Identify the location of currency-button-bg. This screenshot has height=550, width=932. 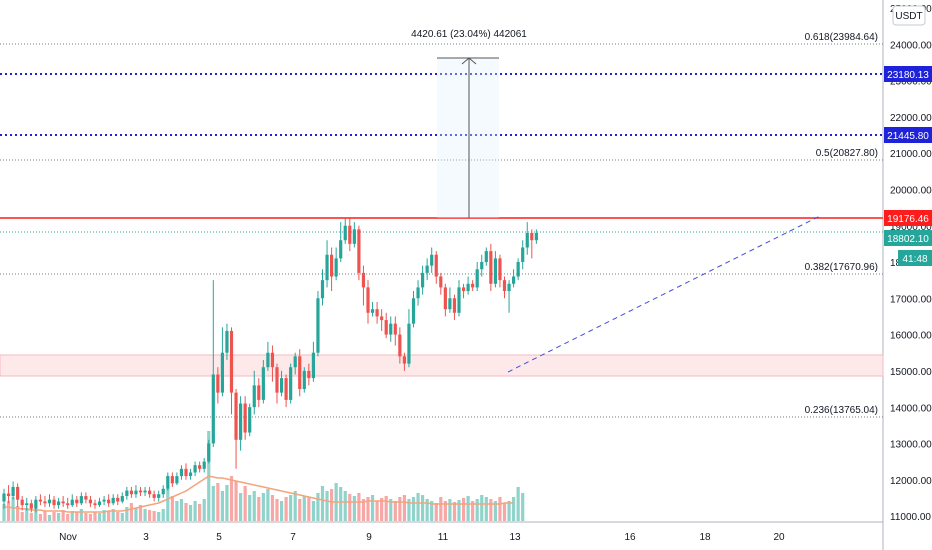
(909, 15).